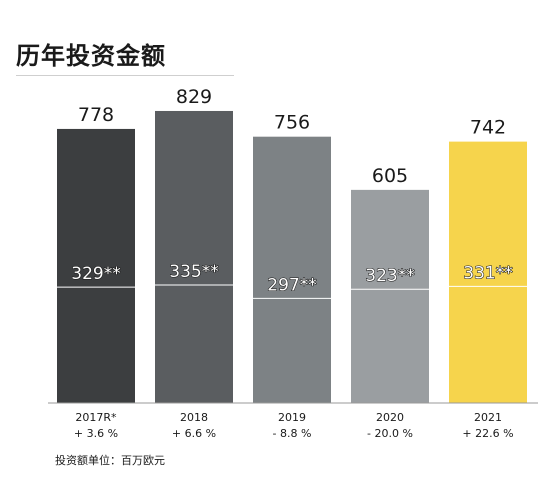  I want to click on growth-label: + 3.6 %, so click(96, 433).